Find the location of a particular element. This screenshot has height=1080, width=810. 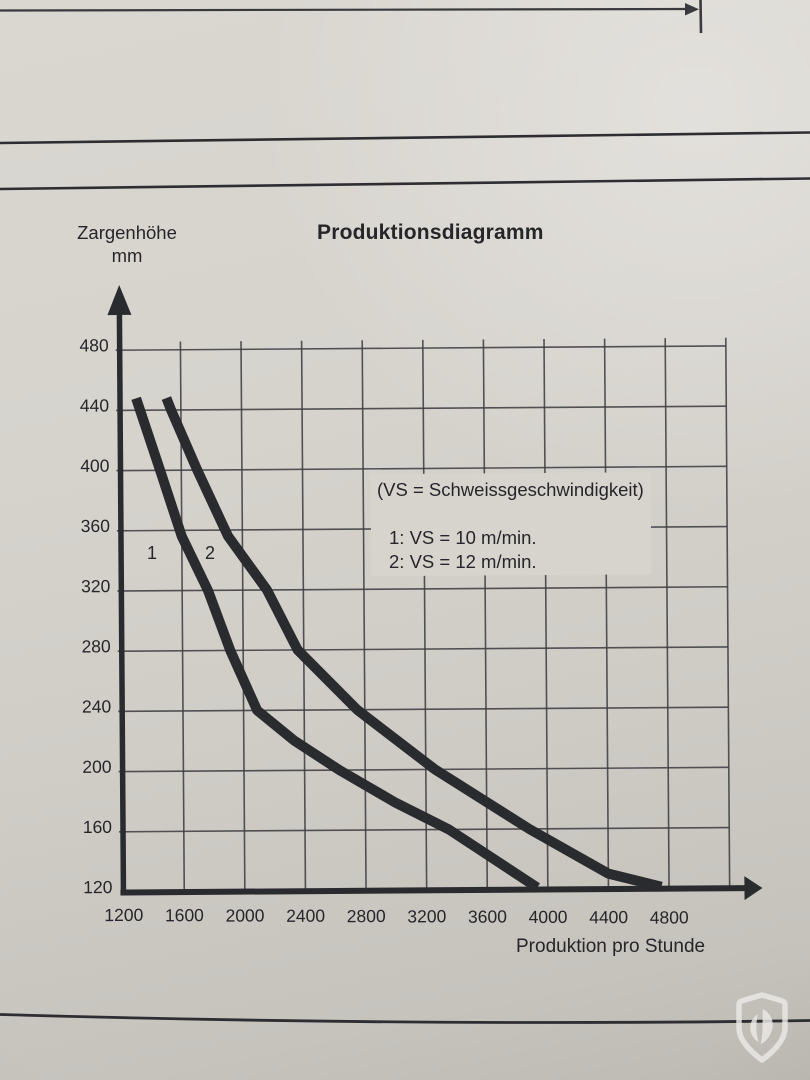

x-tick-label: 2400 is located at coordinates (305, 916).